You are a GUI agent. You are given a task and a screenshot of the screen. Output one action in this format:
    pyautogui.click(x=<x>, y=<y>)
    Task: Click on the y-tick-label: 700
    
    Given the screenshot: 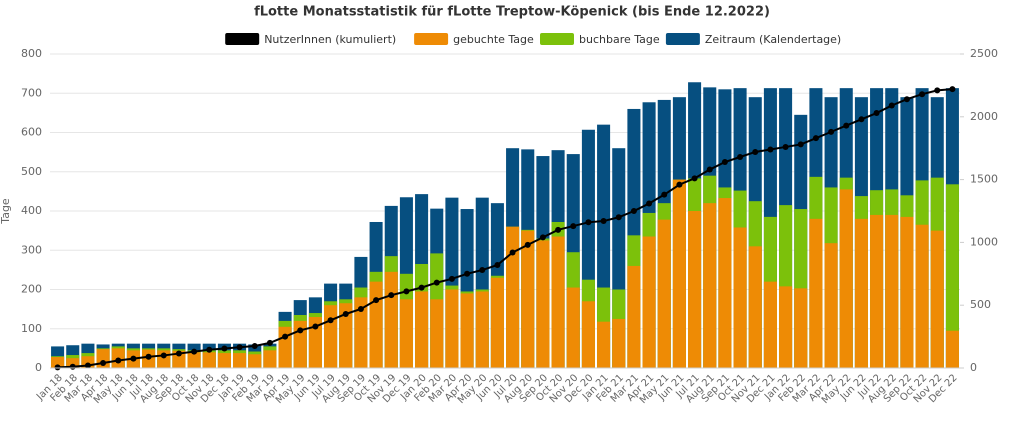 What is the action you would take?
    pyautogui.click(x=31, y=92)
    